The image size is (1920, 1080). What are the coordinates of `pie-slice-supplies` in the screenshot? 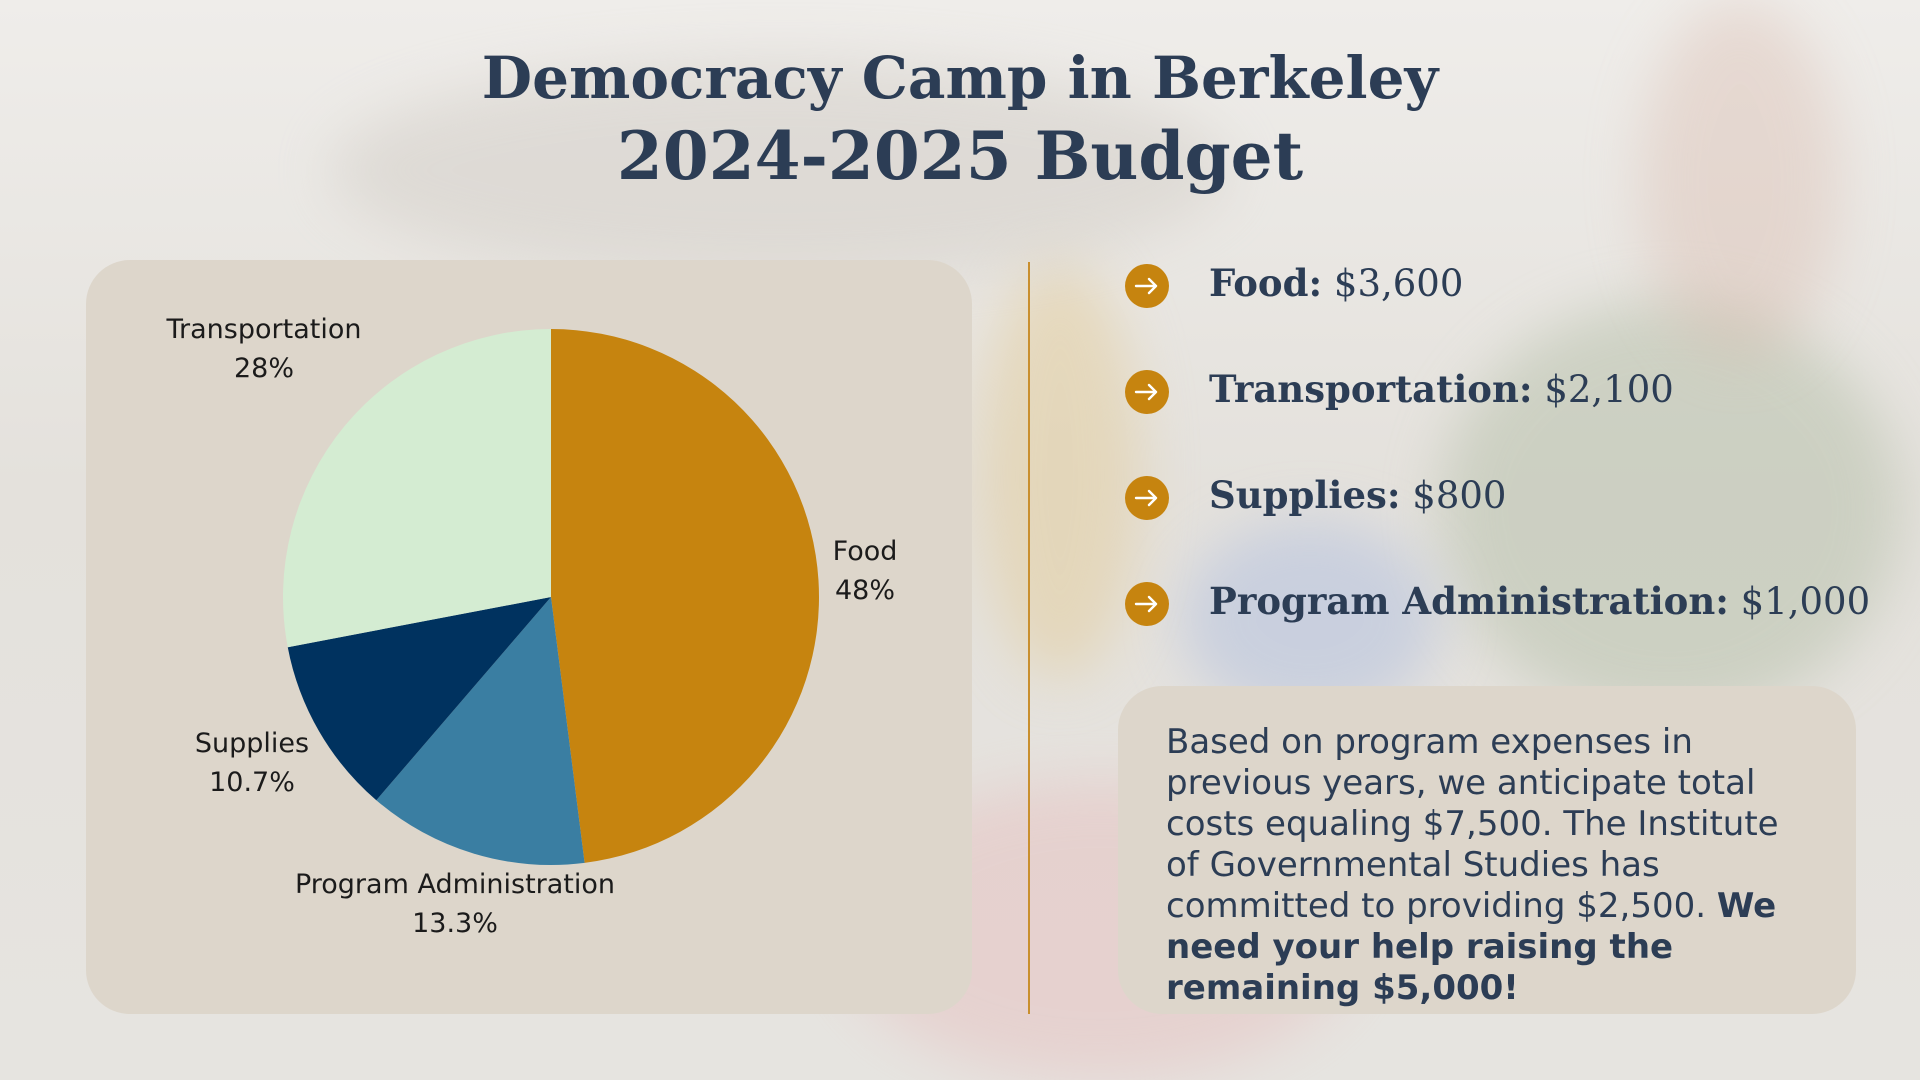 It's located at (419, 699).